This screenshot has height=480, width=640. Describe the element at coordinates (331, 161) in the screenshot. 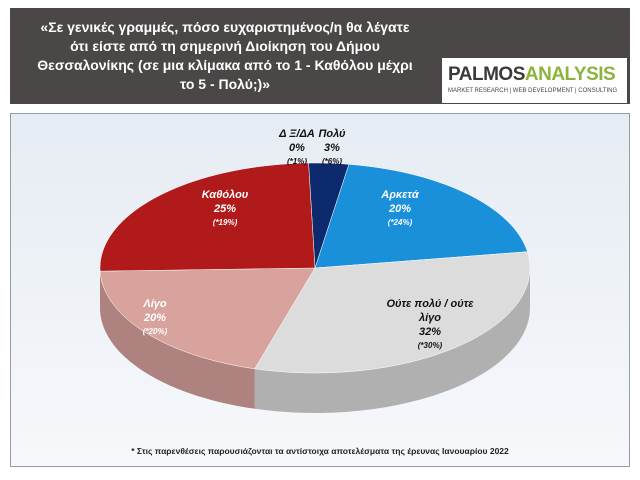

I see `previous-label: (*6%)` at that location.